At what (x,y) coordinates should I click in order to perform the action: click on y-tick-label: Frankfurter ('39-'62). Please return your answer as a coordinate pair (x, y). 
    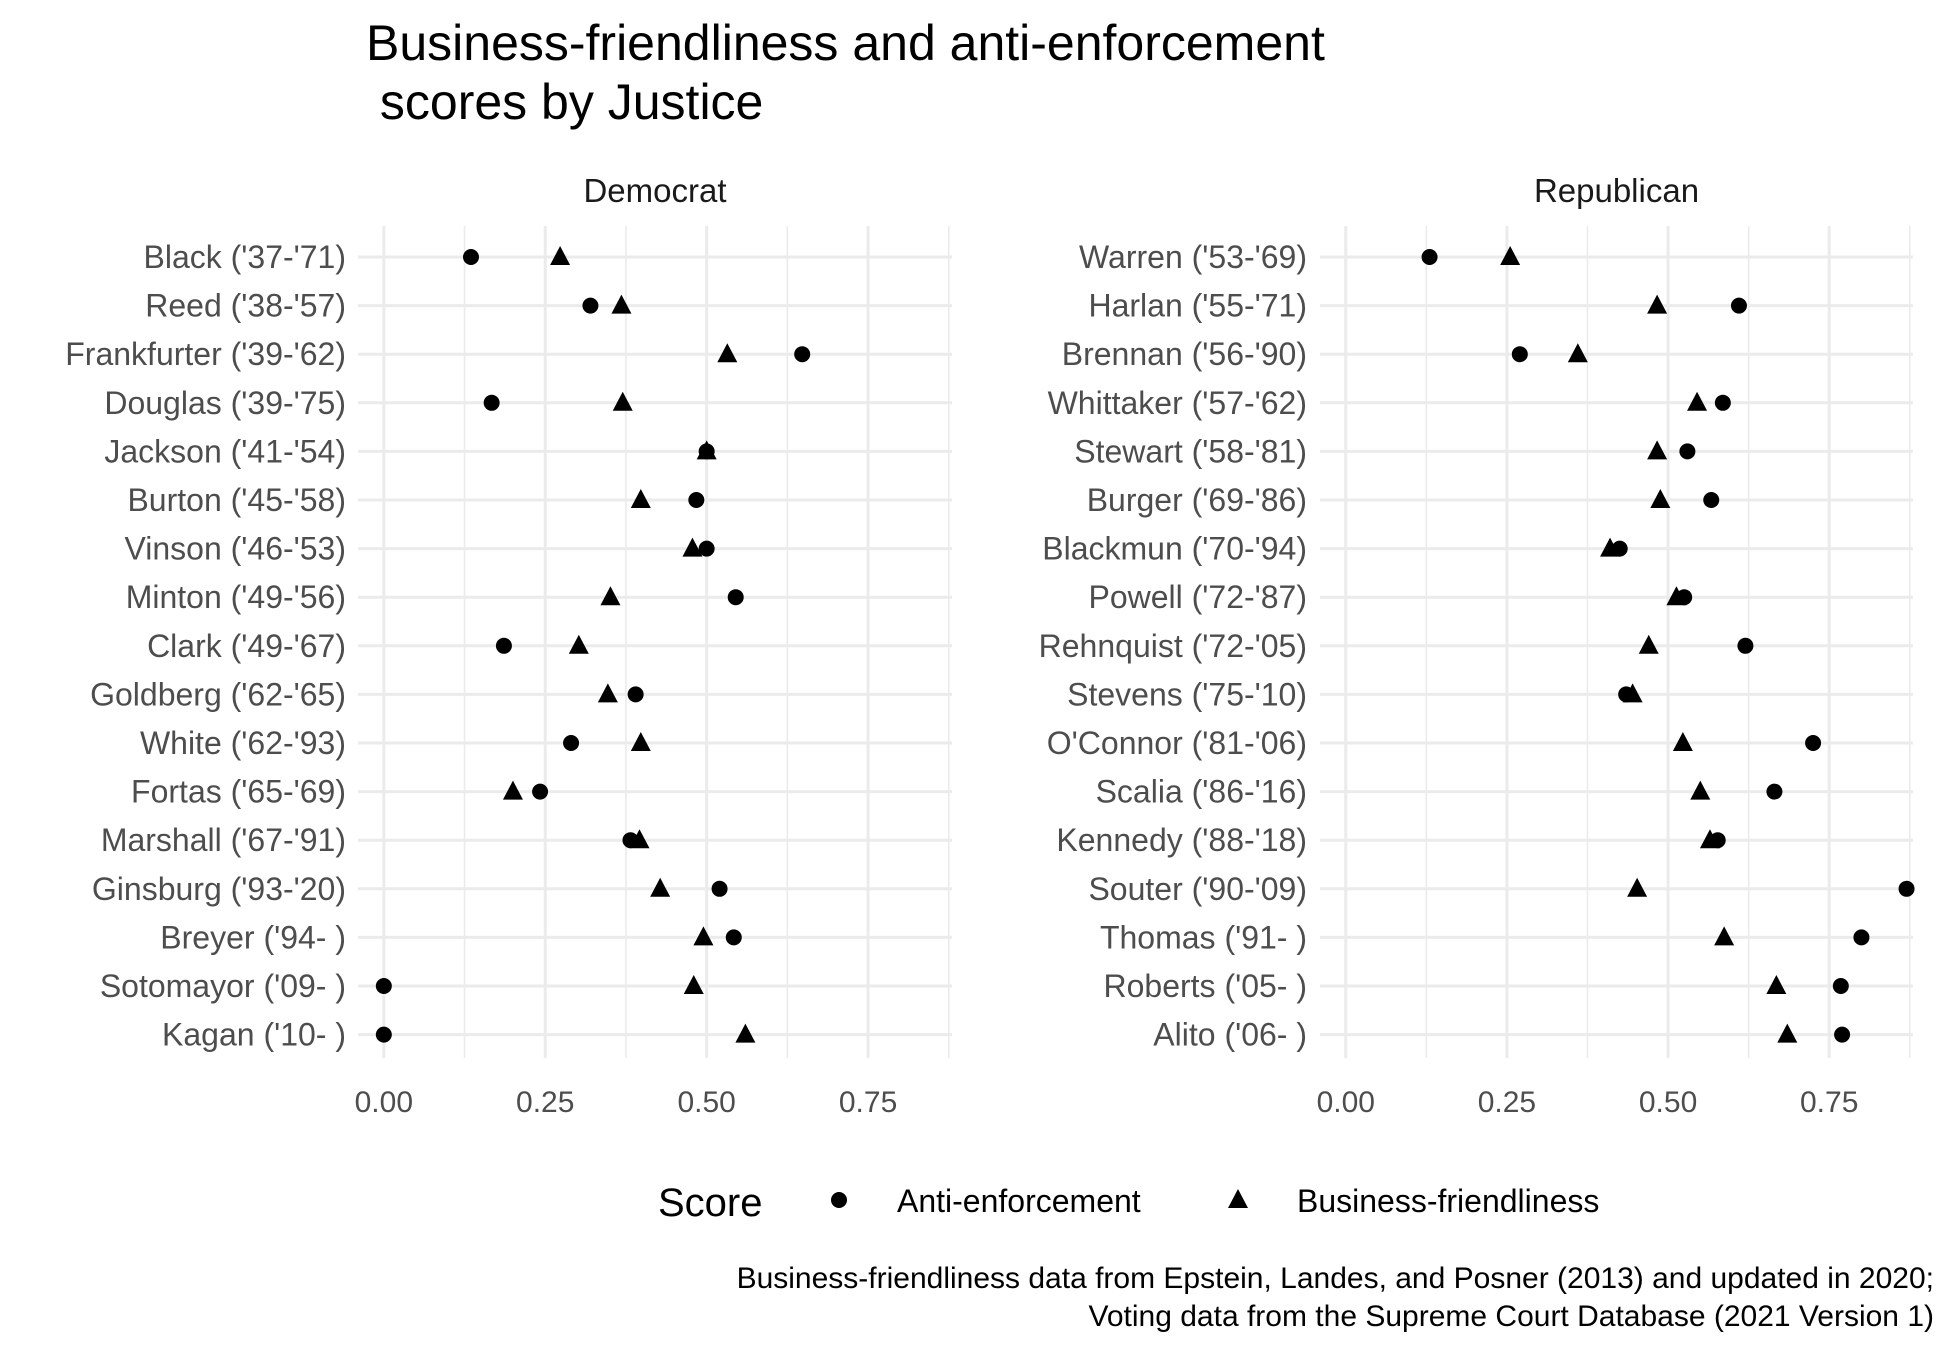
    Looking at the image, I should click on (205, 354).